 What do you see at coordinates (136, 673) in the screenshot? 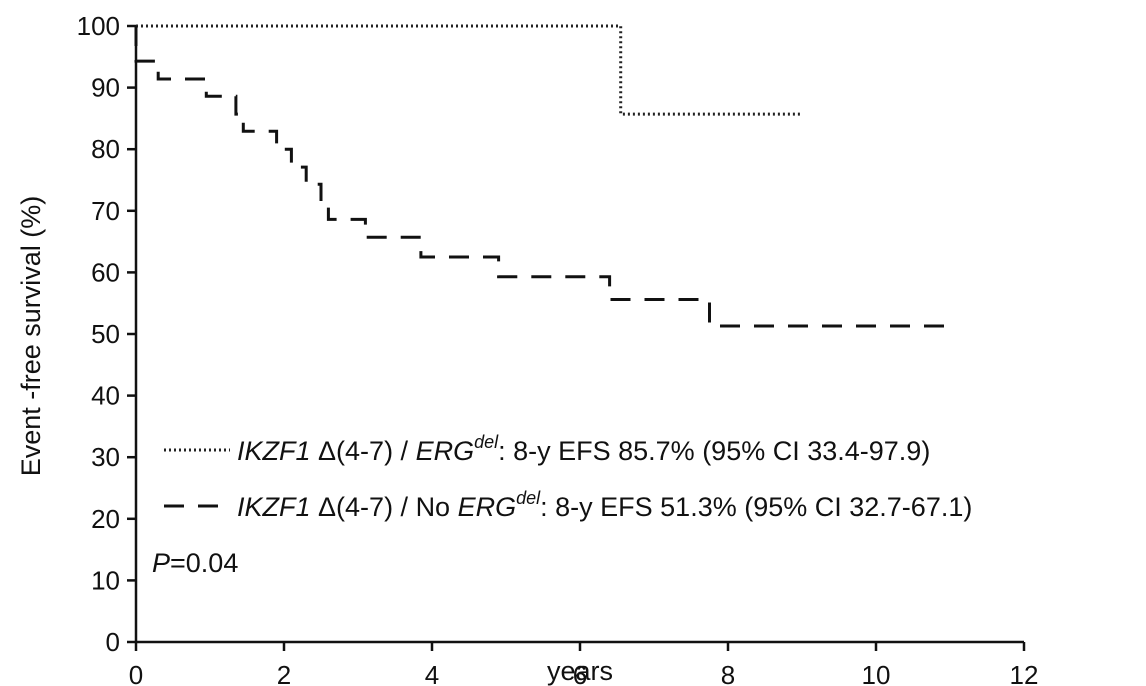
I see `x-tick-label: 0` at bounding box center [136, 673].